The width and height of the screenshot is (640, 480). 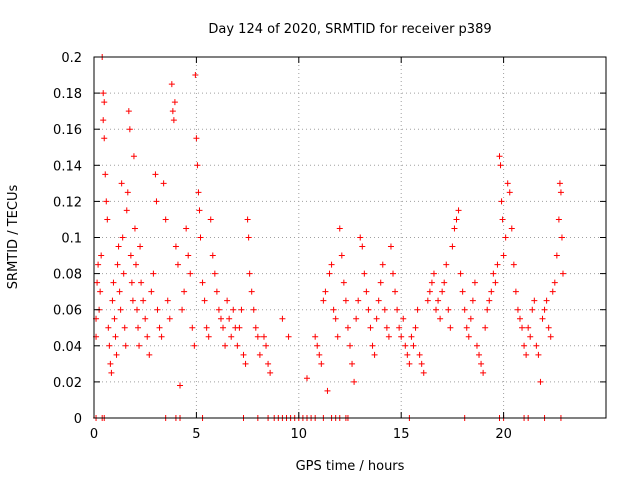 I want to click on y-tick-label: 0.16, so click(x=67, y=130).